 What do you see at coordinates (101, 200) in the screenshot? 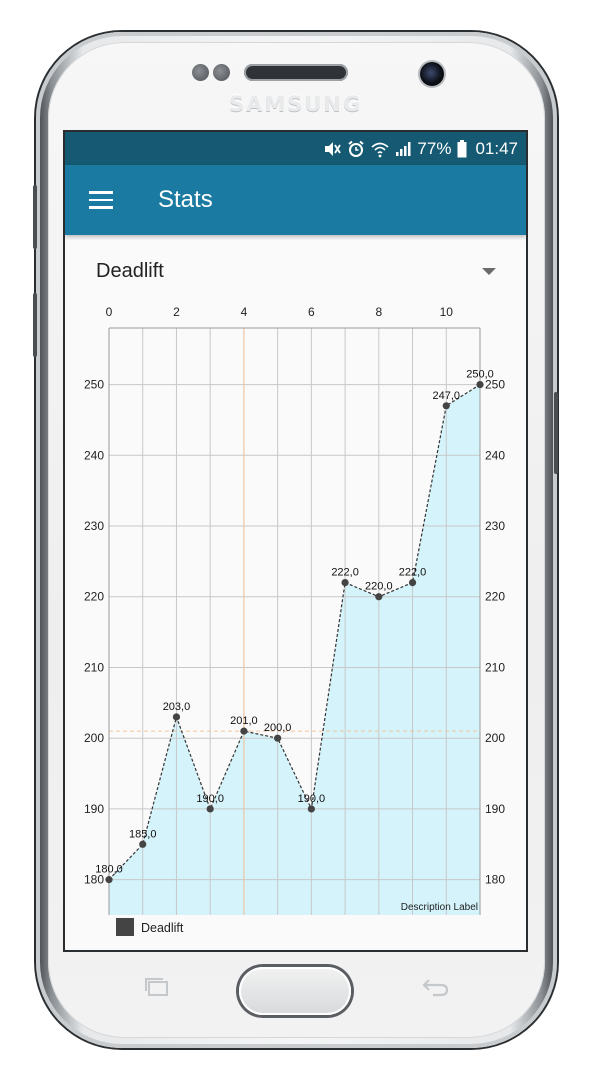
I see `hamburger-menu-icon` at bounding box center [101, 200].